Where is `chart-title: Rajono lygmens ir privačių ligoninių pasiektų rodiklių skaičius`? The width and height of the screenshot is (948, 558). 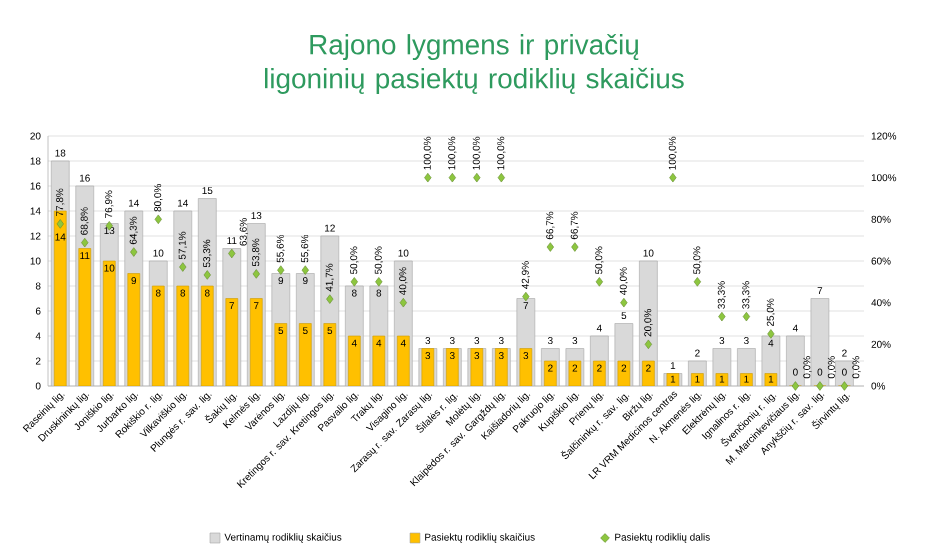 chart-title: Rajono lygmens ir privačių ligoninių pasiektų rodiklių skaičius is located at coordinates (474, 63).